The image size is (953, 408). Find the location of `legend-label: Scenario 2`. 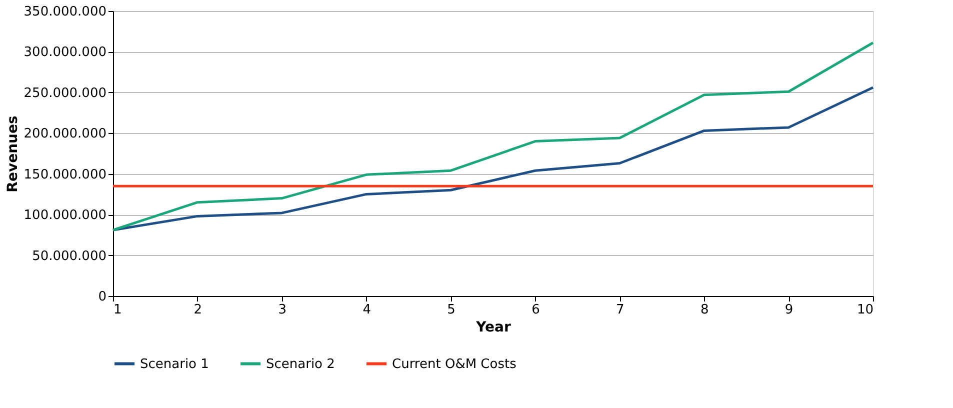

legend-label: Scenario 2 is located at coordinates (300, 364).